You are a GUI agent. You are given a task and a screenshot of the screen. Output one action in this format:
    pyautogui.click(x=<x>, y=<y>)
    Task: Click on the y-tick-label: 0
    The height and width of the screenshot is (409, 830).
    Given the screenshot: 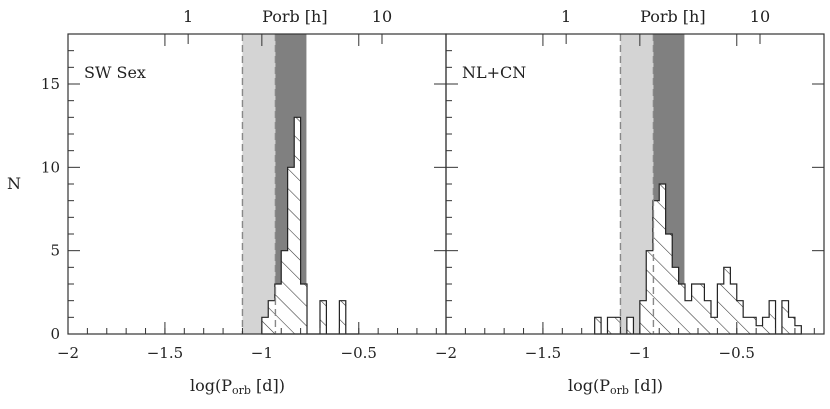 What is the action you would take?
    pyautogui.click(x=55, y=334)
    